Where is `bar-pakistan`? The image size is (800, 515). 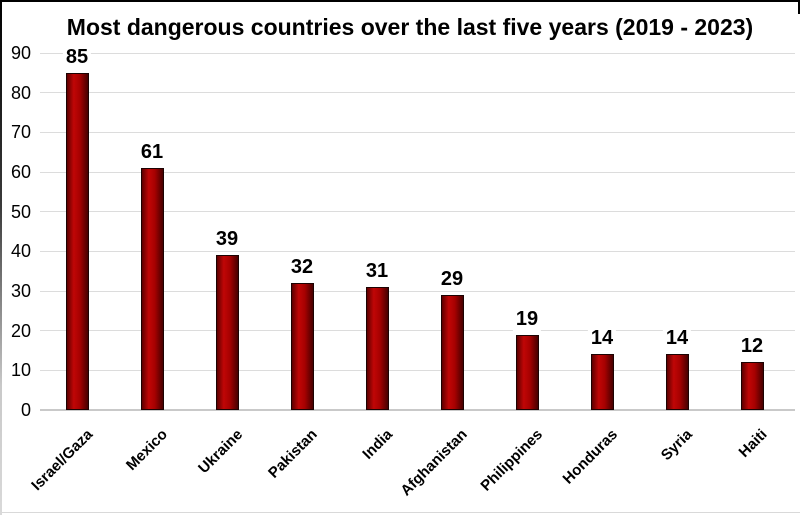
bar-pakistan is located at coordinates (302, 346).